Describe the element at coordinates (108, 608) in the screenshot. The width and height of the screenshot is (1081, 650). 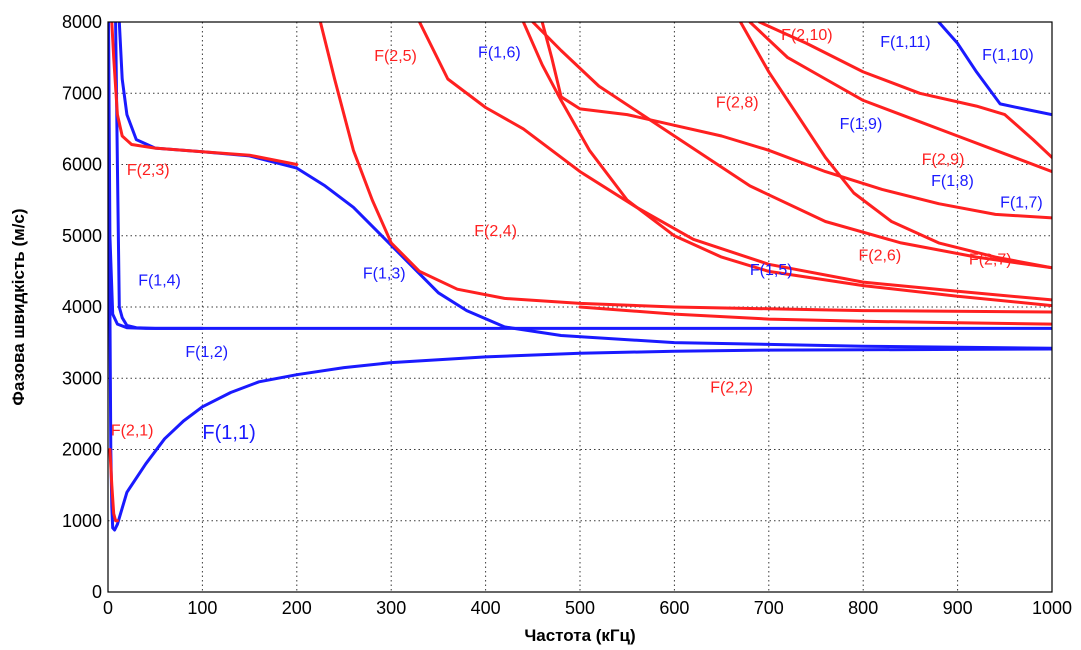
I see `x-tick-label: 0` at that location.